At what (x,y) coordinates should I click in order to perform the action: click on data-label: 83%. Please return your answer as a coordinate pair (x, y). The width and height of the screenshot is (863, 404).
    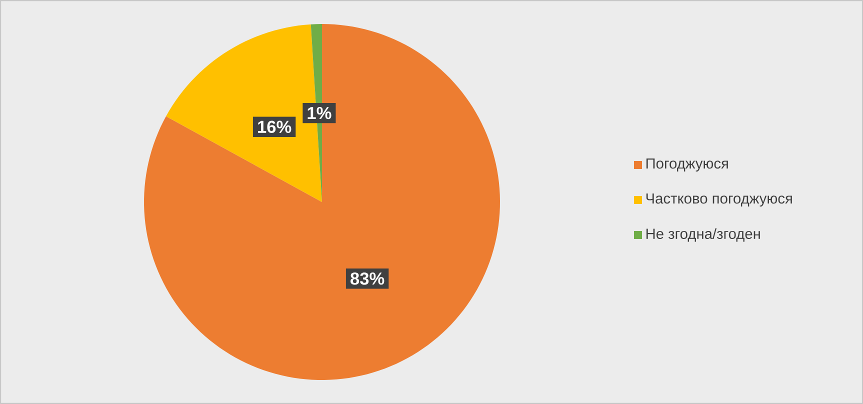
    Looking at the image, I should click on (367, 278).